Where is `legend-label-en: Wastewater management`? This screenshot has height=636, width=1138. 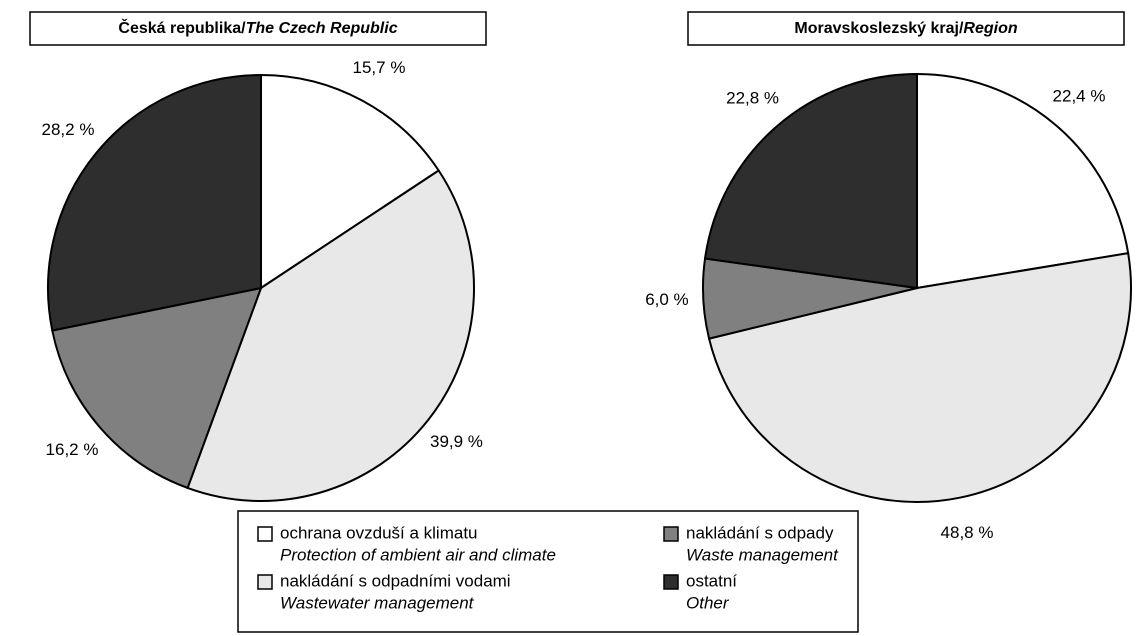
legend-label-en: Wastewater management is located at coordinates (377, 602).